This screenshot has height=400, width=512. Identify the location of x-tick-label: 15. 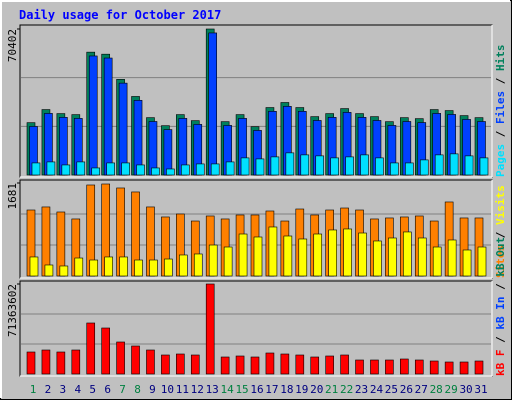
(241, 389).